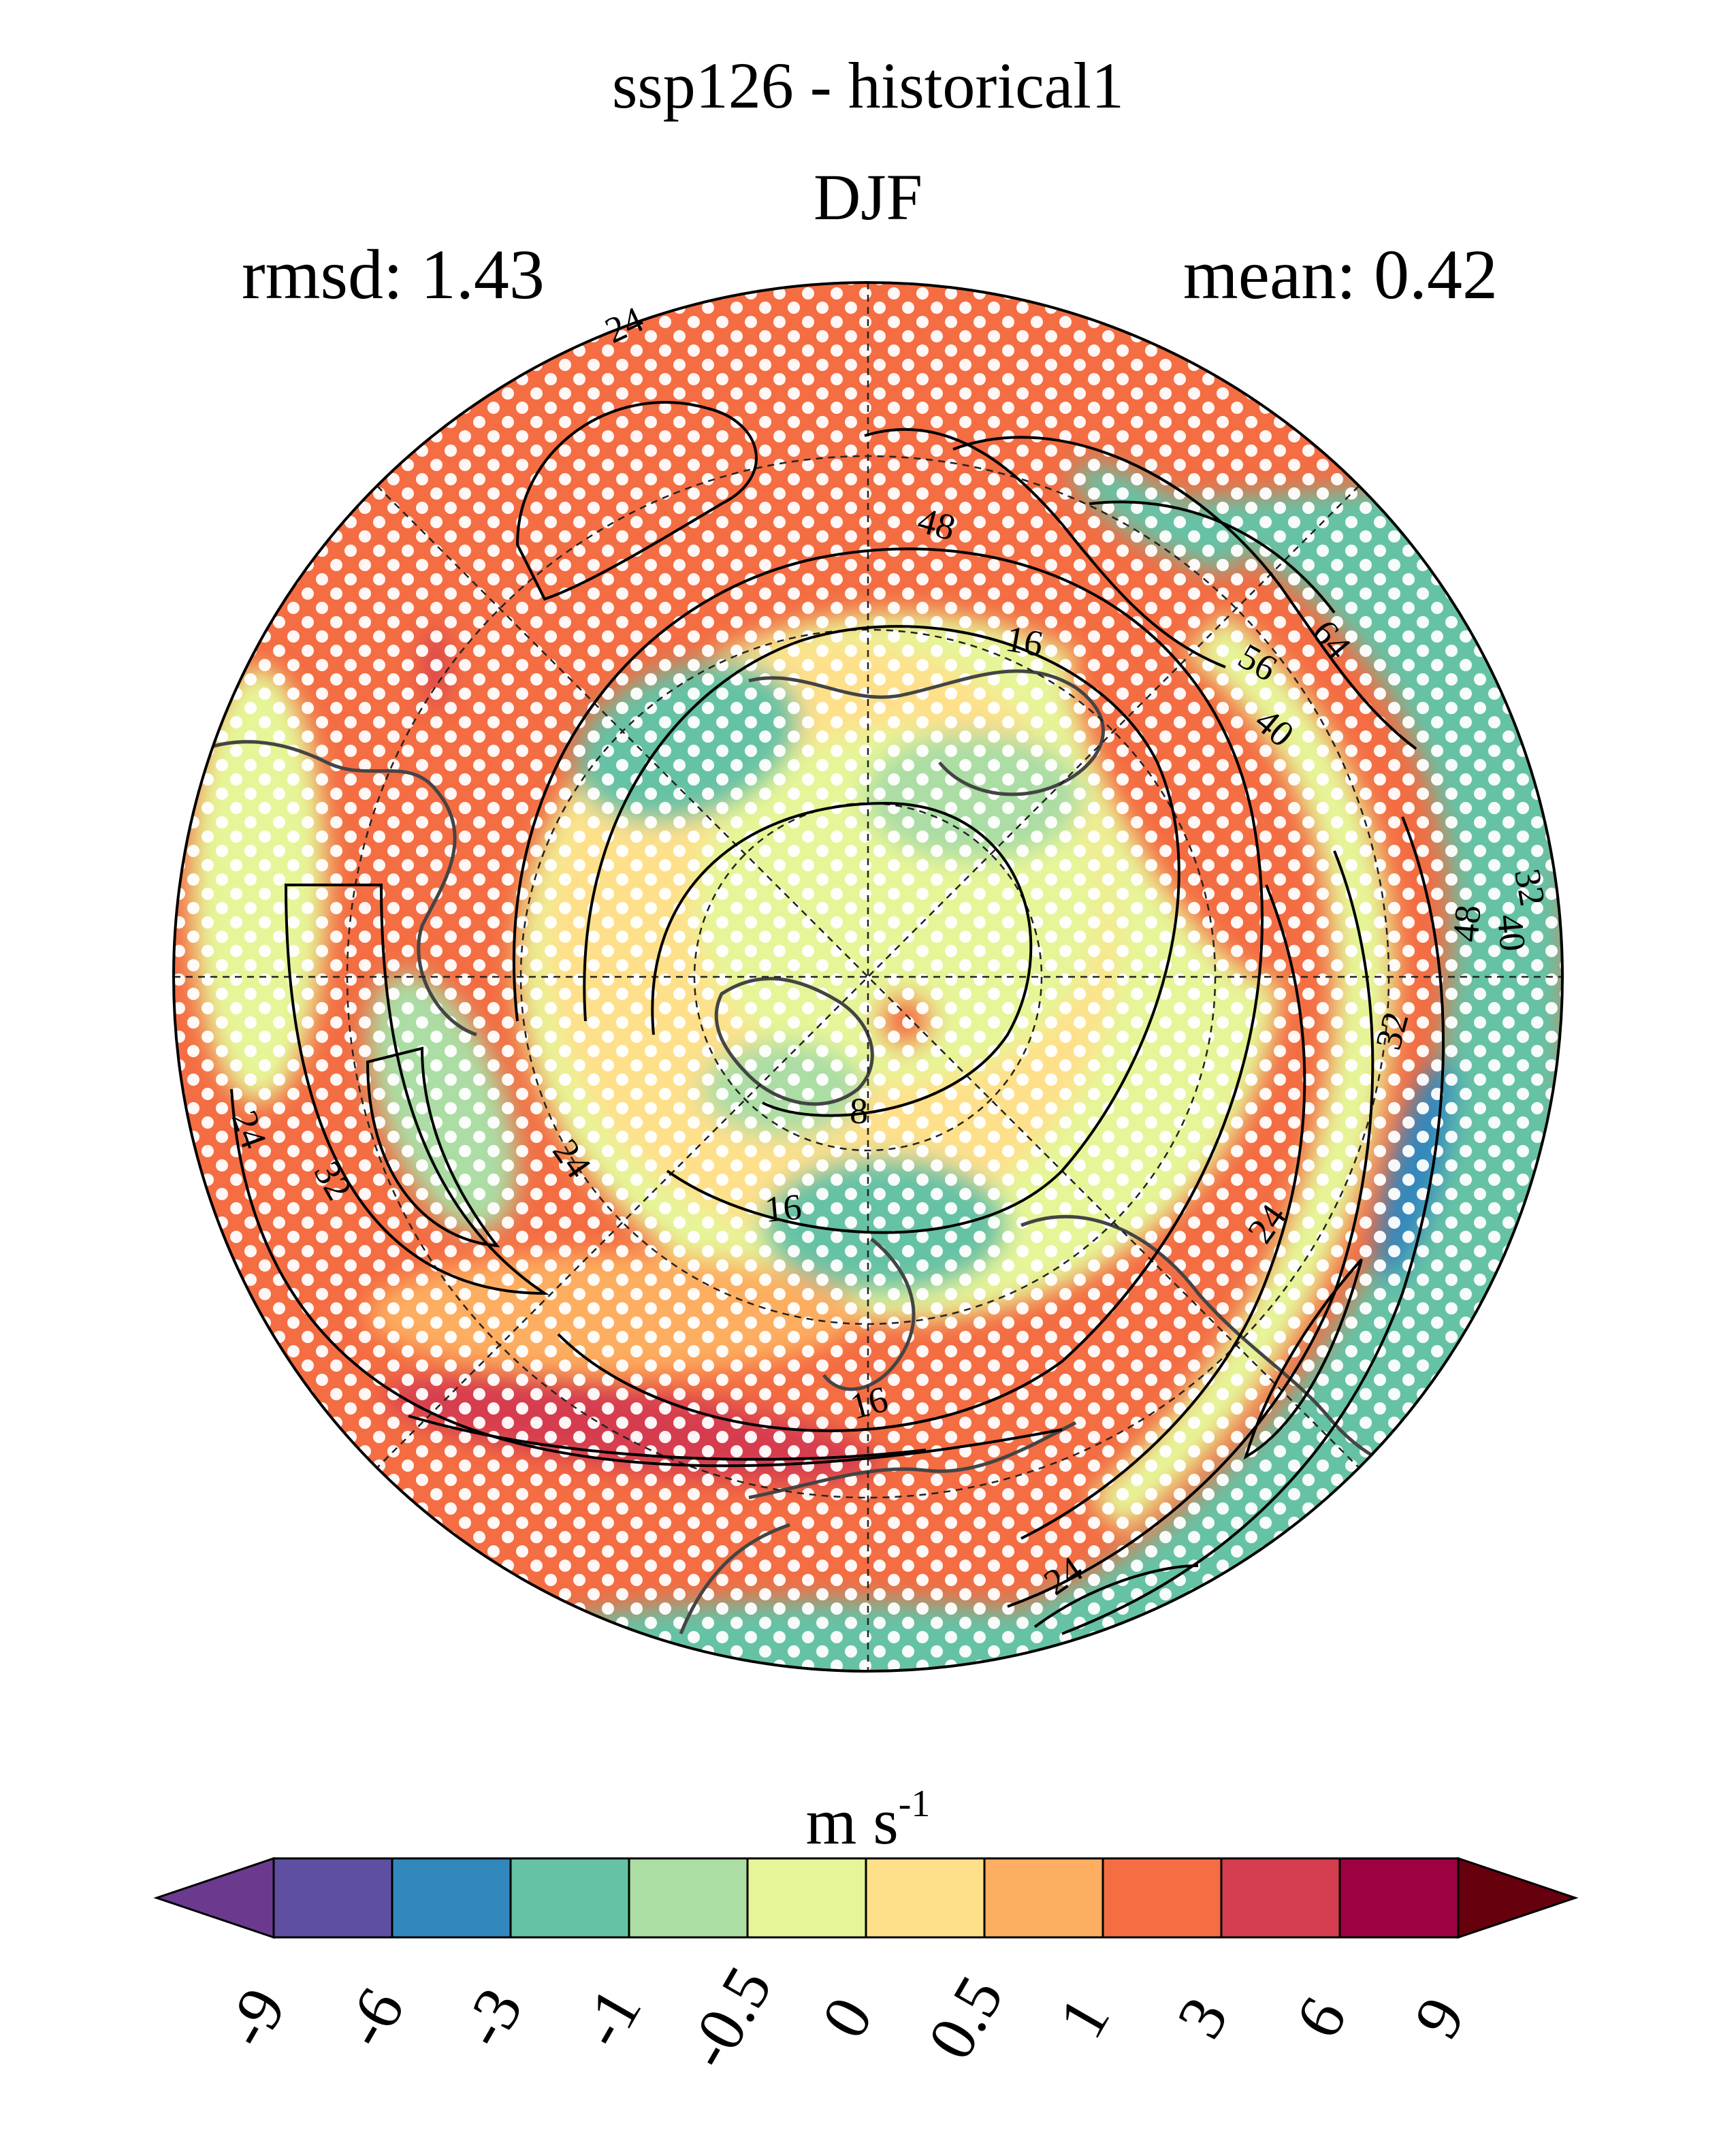 The height and width of the screenshot is (2130, 1736). What do you see at coordinates (868, 197) in the screenshot?
I see `season-label: DJF` at bounding box center [868, 197].